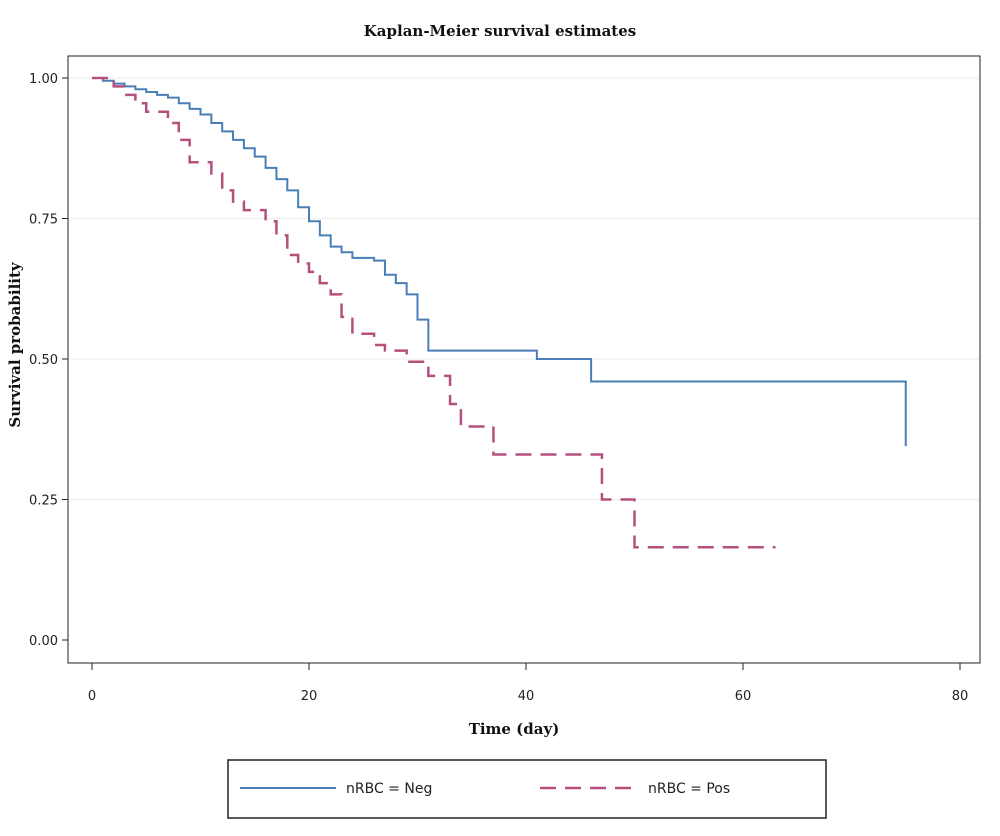 This screenshot has height=836, width=1000. Describe the element at coordinates (92, 696) in the screenshot. I see `x-tick-label: 0` at that location.